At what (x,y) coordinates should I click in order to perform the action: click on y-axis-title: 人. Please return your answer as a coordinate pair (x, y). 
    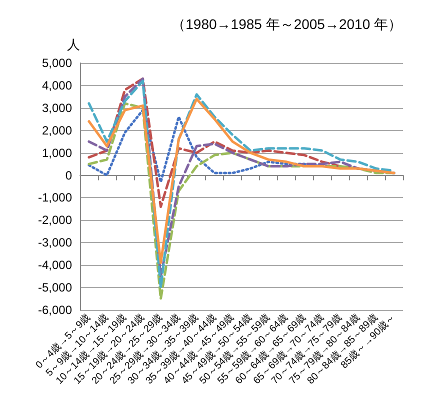
    Looking at the image, I should click on (73, 44).